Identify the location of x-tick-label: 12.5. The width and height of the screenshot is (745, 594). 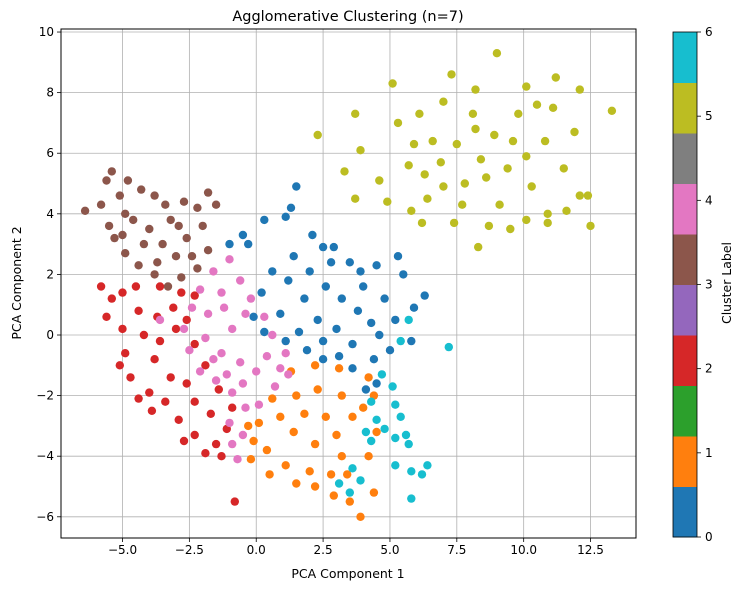
(590, 550).